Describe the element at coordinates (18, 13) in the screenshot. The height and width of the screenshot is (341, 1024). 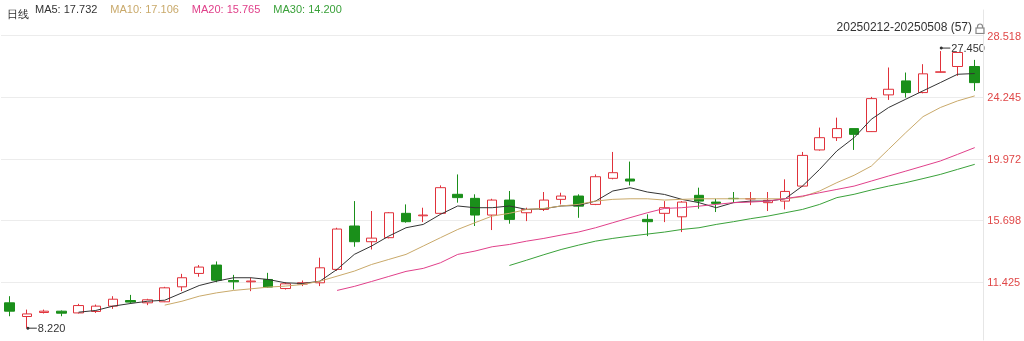
I see `chart-title: 日线` at that location.